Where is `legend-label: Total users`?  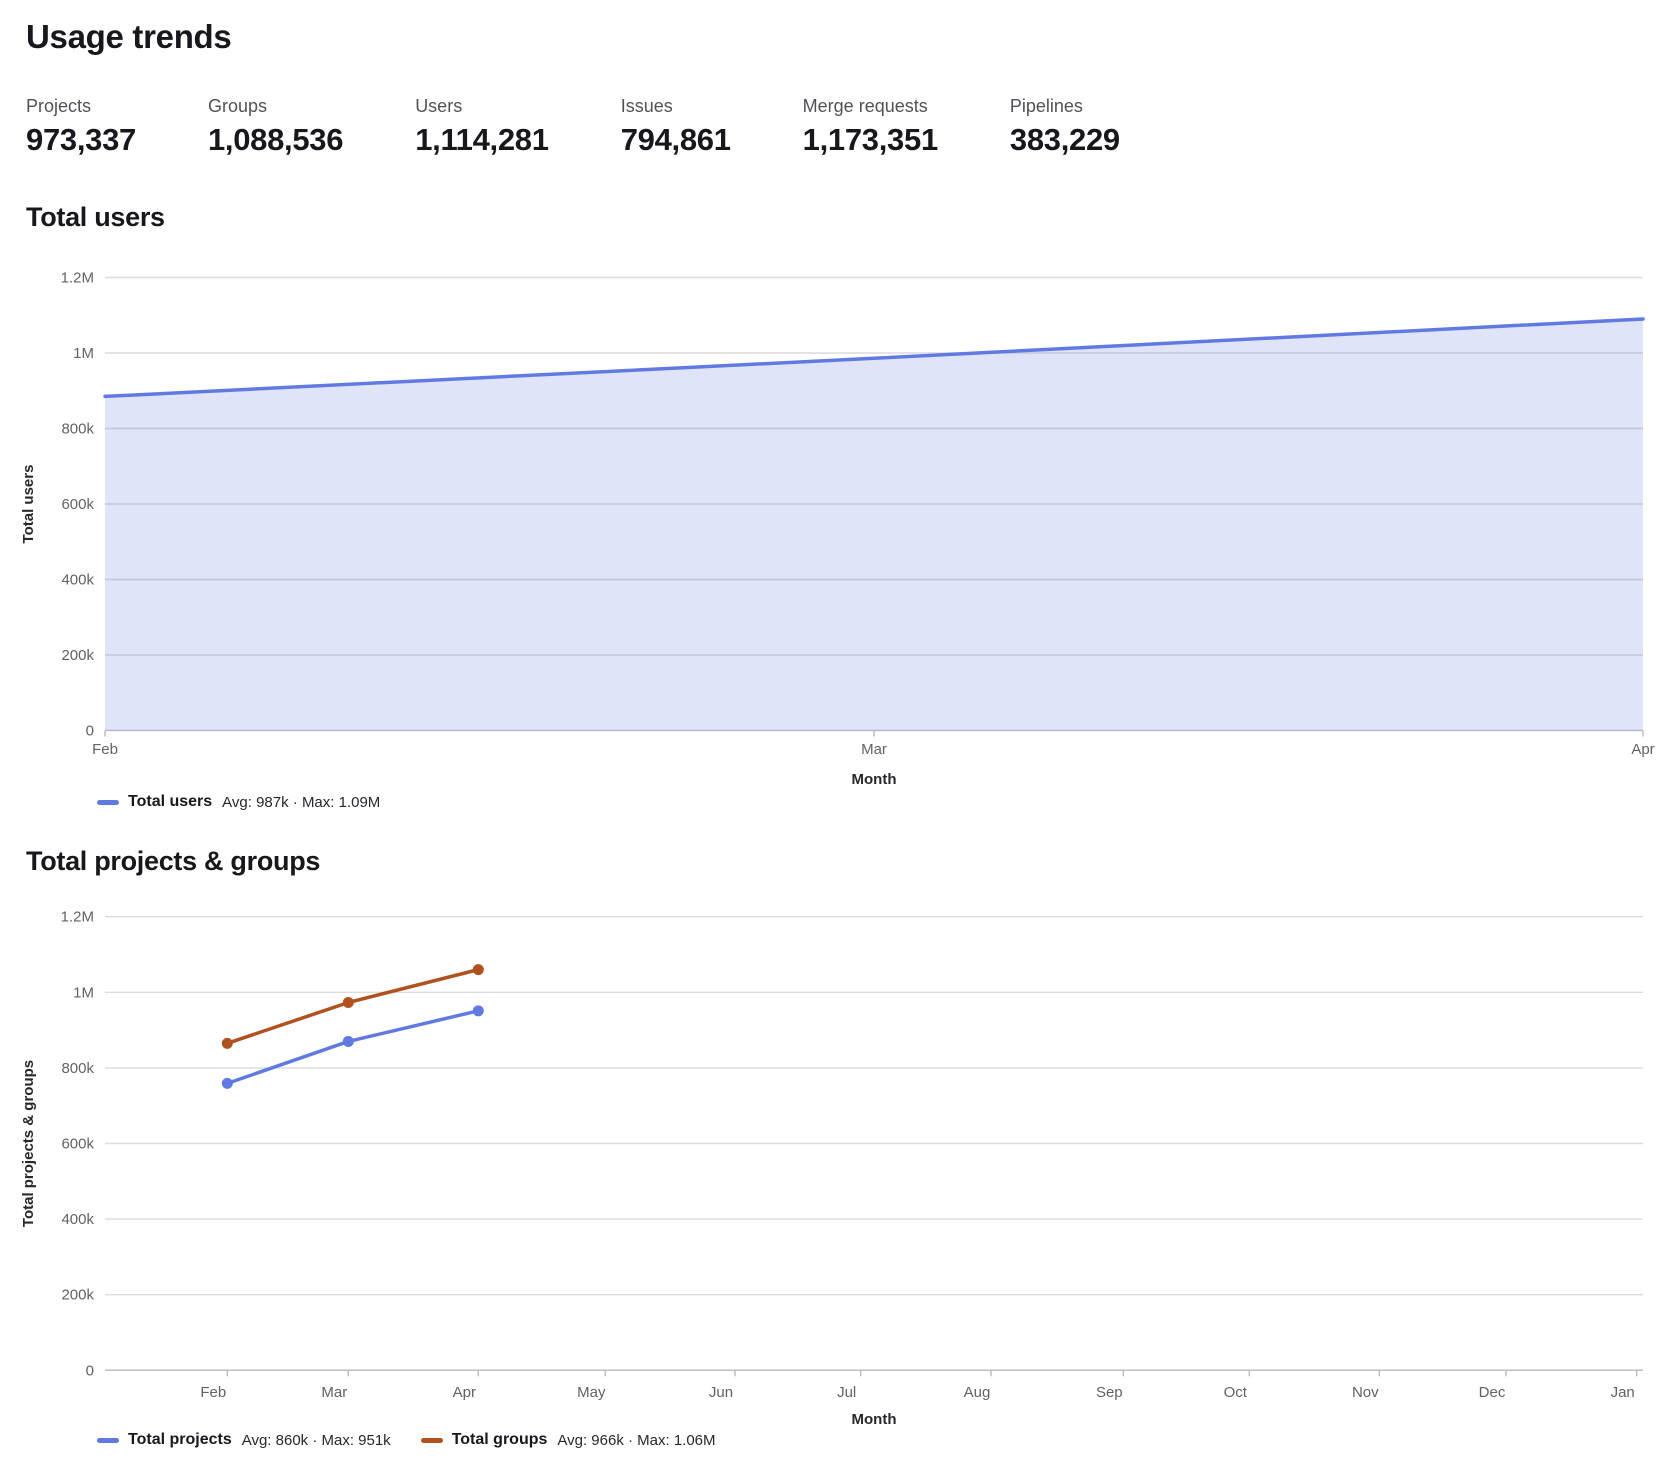 legend-label: Total users is located at coordinates (170, 801).